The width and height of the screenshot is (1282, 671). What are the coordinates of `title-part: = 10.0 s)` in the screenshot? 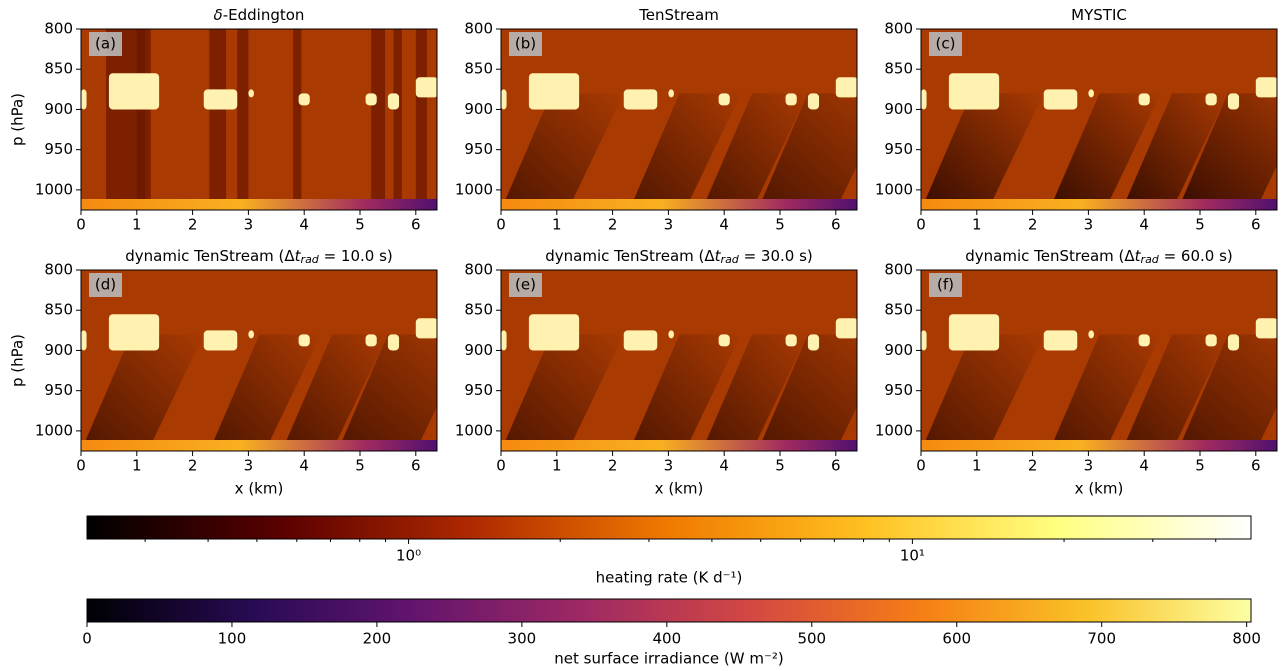 It's located at (356, 256).